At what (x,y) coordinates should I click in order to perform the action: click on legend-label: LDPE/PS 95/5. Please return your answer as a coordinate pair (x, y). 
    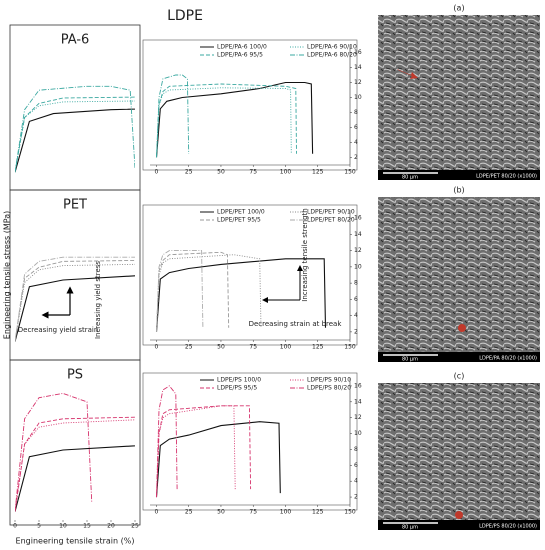
    Looking at the image, I should click on (237, 388).